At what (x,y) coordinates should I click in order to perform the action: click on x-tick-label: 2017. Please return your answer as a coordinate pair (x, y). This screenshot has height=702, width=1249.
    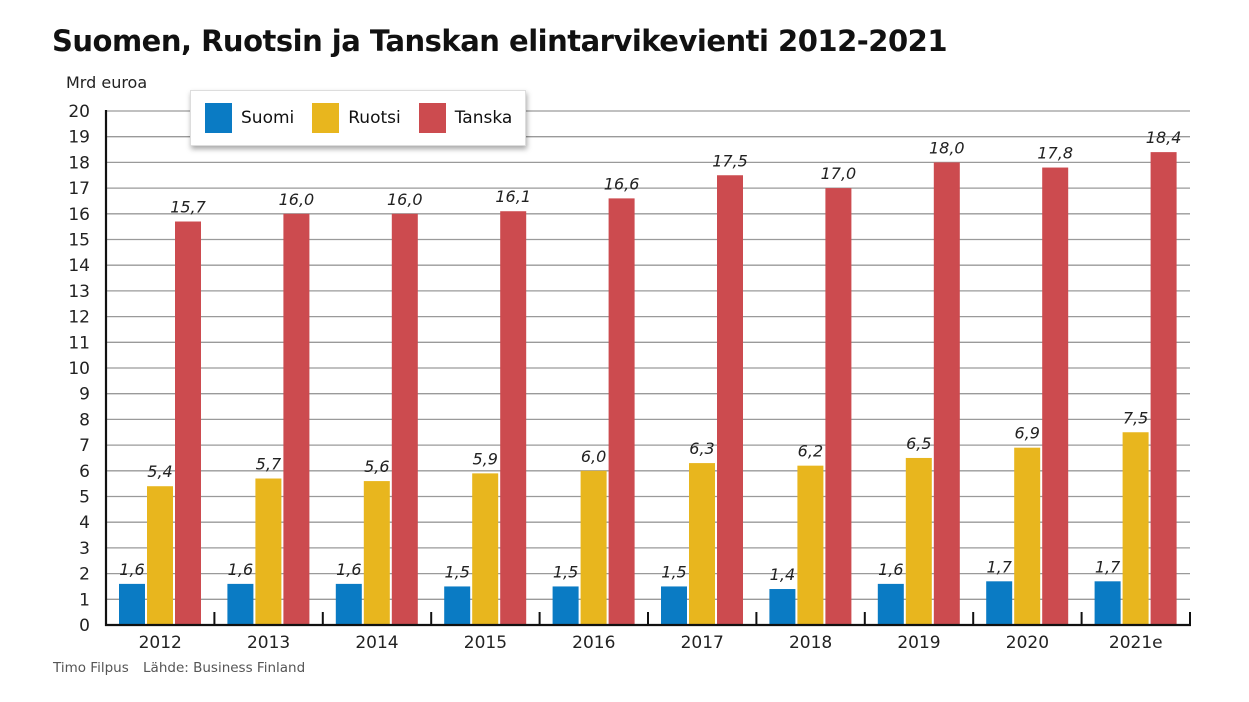
    Looking at the image, I should click on (702, 643).